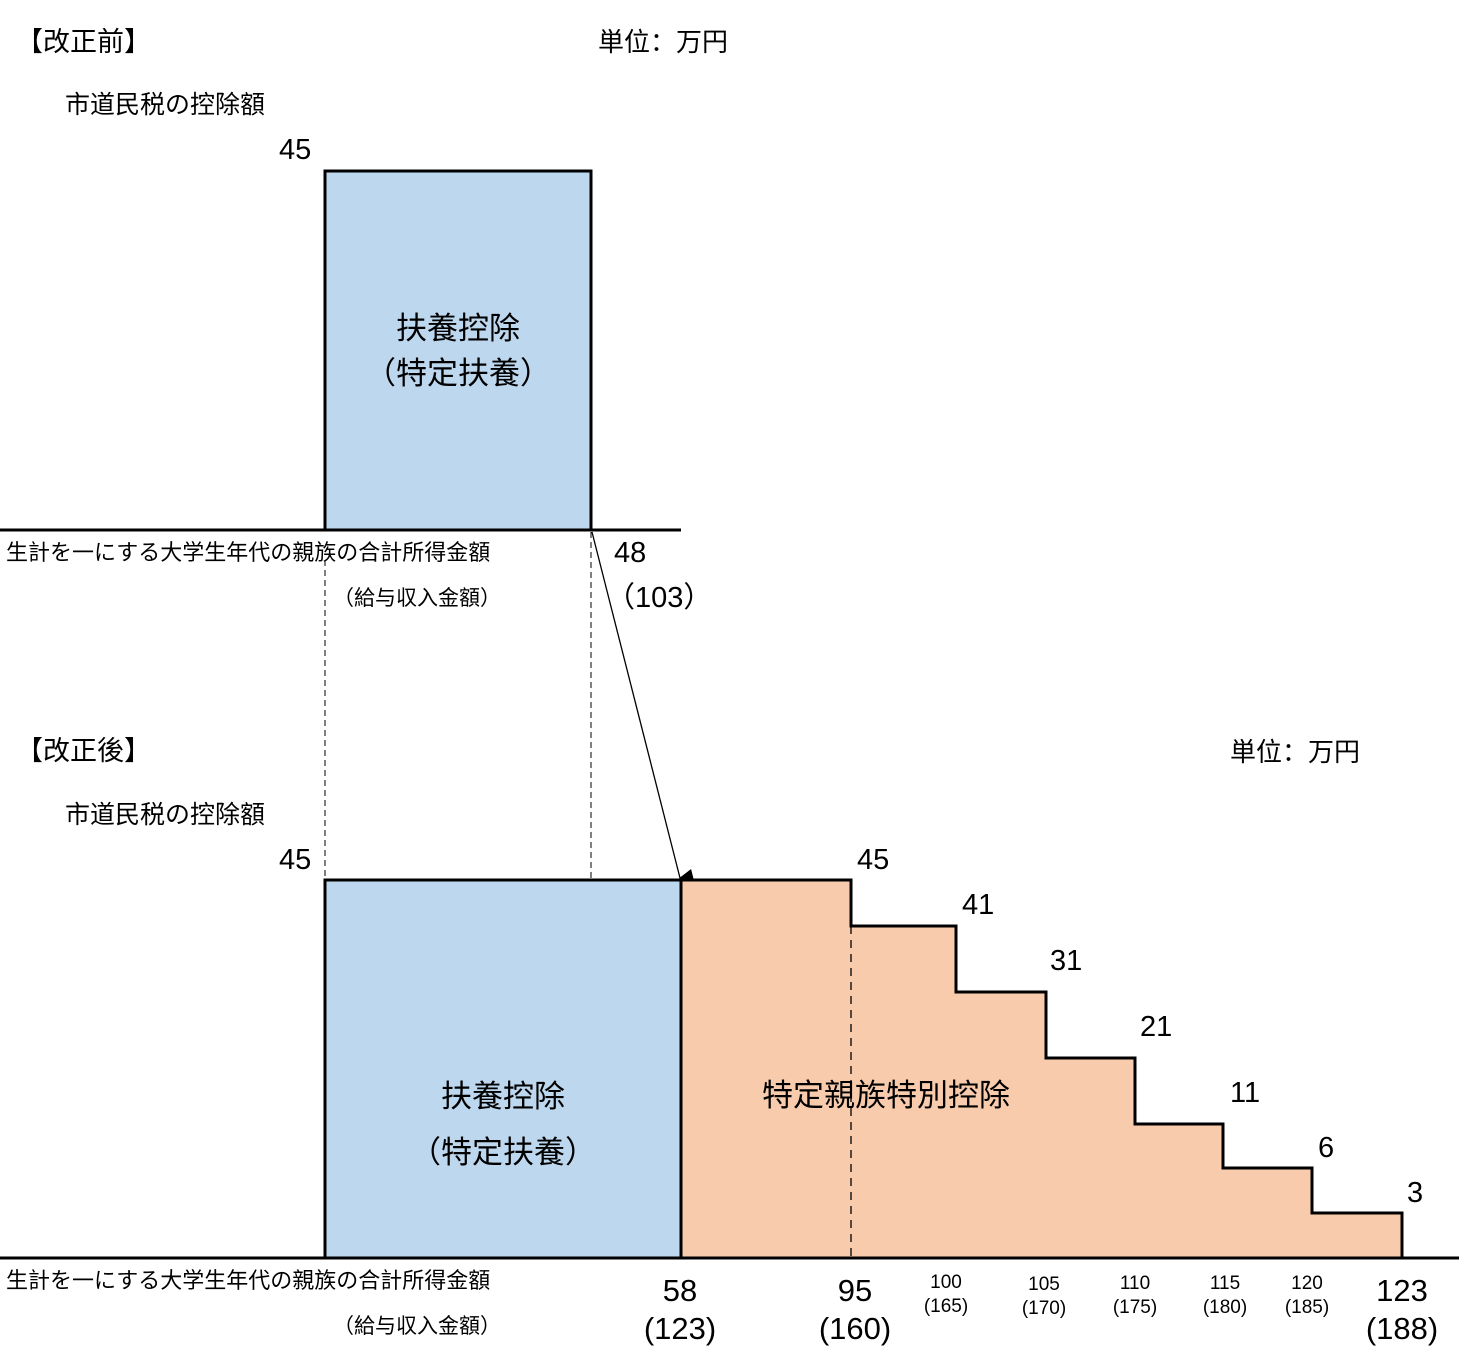 The height and width of the screenshot is (1349, 1459). Describe the element at coordinates (659, 598) in the screenshot. I see `before-x-tick-salary-103: （103）` at that location.